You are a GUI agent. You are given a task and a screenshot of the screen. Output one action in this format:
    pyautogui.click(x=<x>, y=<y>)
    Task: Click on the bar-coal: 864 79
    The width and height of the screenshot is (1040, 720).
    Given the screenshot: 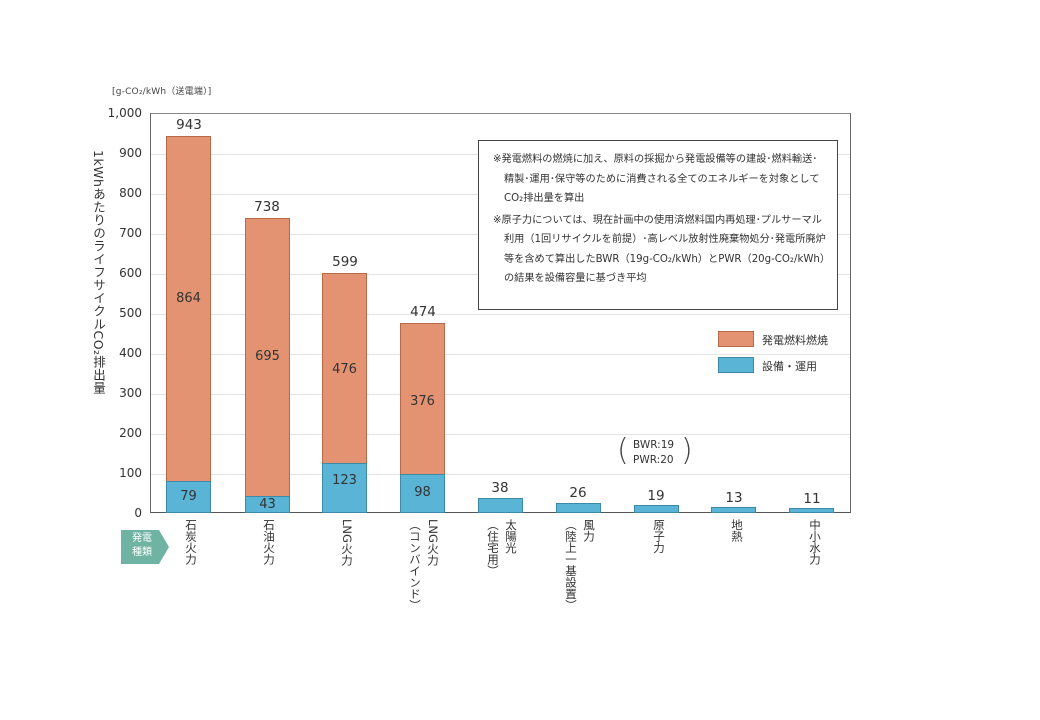 What is the action you would take?
    pyautogui.click(x=188, y=324)
    